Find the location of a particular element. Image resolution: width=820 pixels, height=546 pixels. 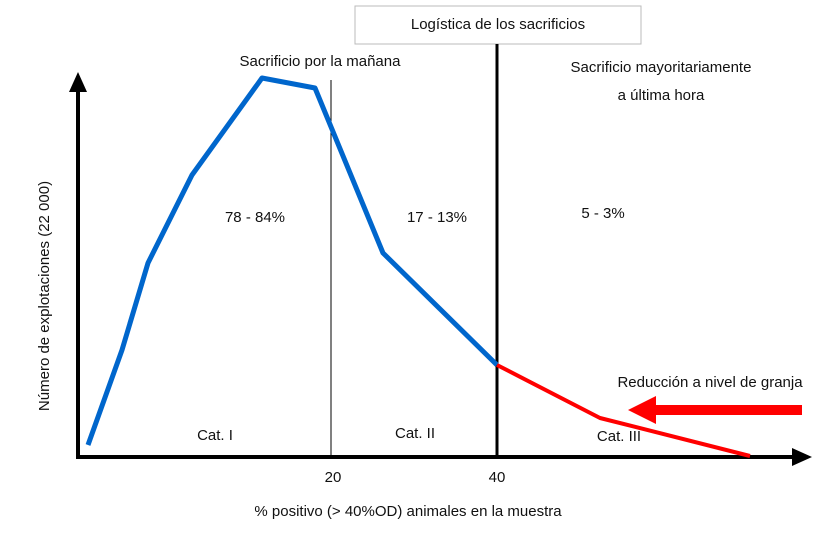

arrow-label: Reducción a nivel de granja is located at coordinates (710, 382).